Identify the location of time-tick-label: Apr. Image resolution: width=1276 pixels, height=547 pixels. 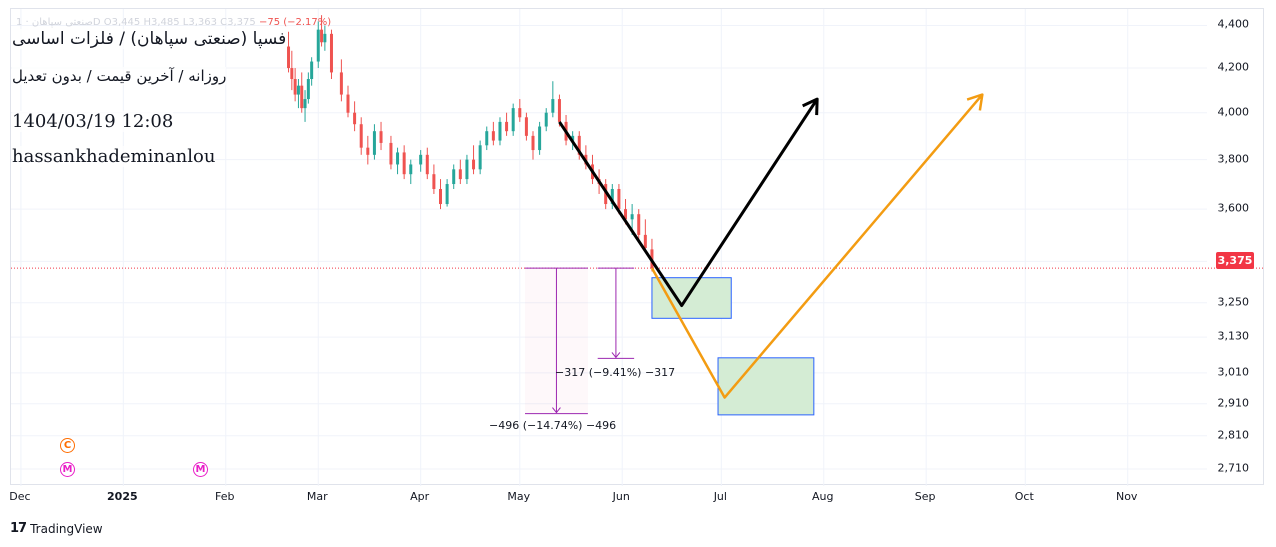
(420, 496).